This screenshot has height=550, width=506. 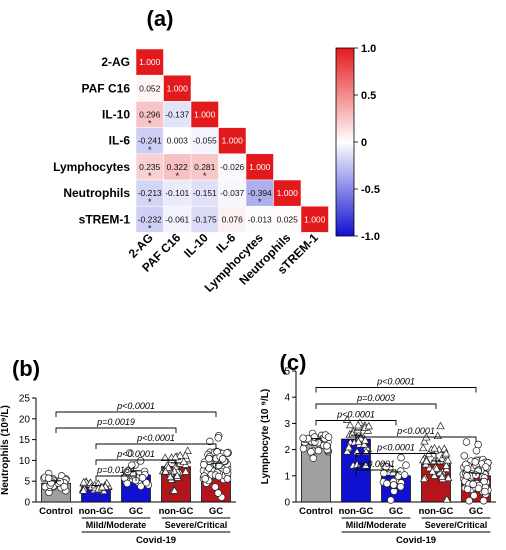 I want to click on colorbar: 1.0 0.5 0 -0.5 -1.0, so click(x=357, y=143).